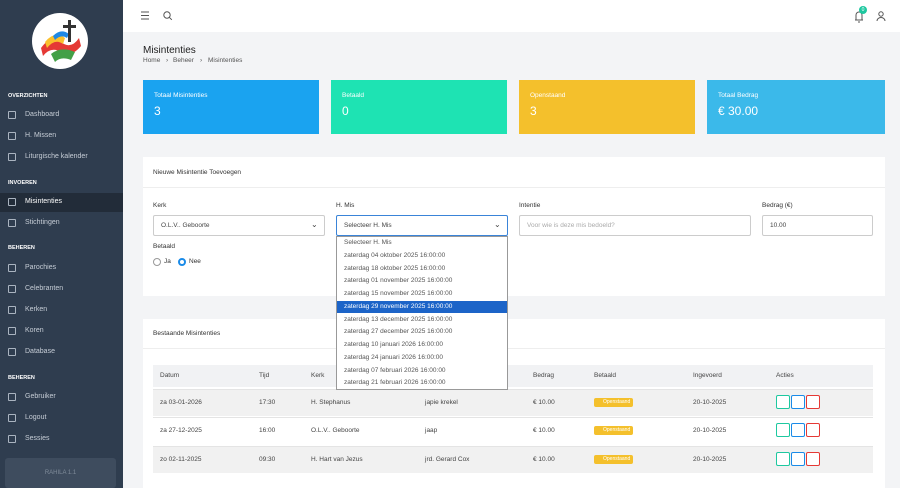 This screenshot has width=900, height=488. Describe the element at coordinates (22, 183) in the screenshot. I see `section-title: INVOEREN` at that location.